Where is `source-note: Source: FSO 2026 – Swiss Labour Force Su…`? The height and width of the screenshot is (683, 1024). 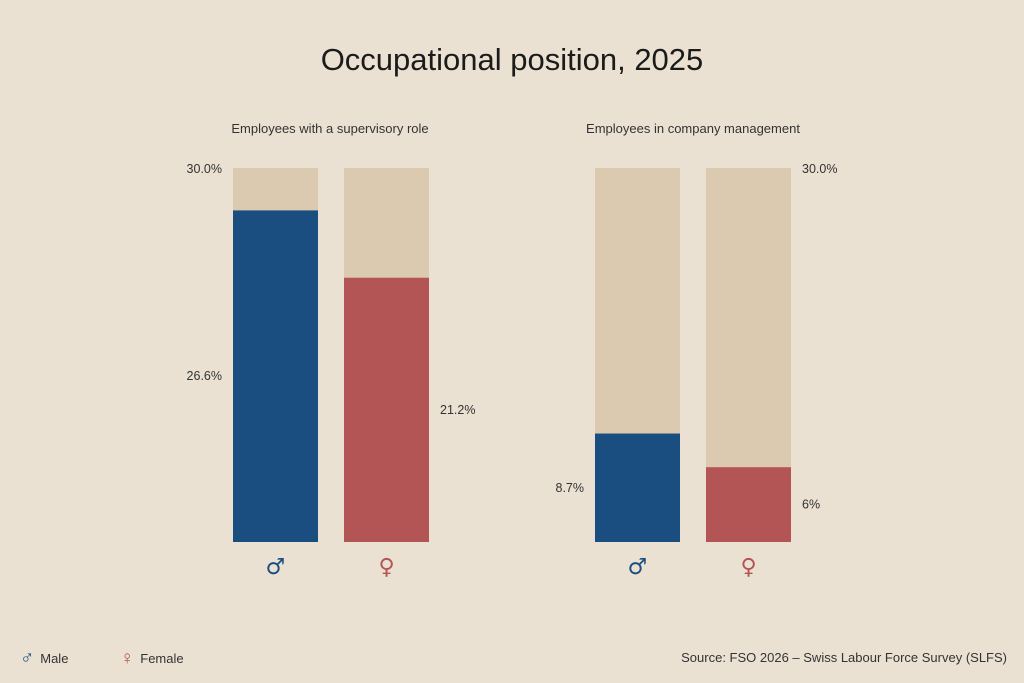
source-note: Source: FSO 2026 – Swiss Labour Force Su… is located at coordinates (844, 657).